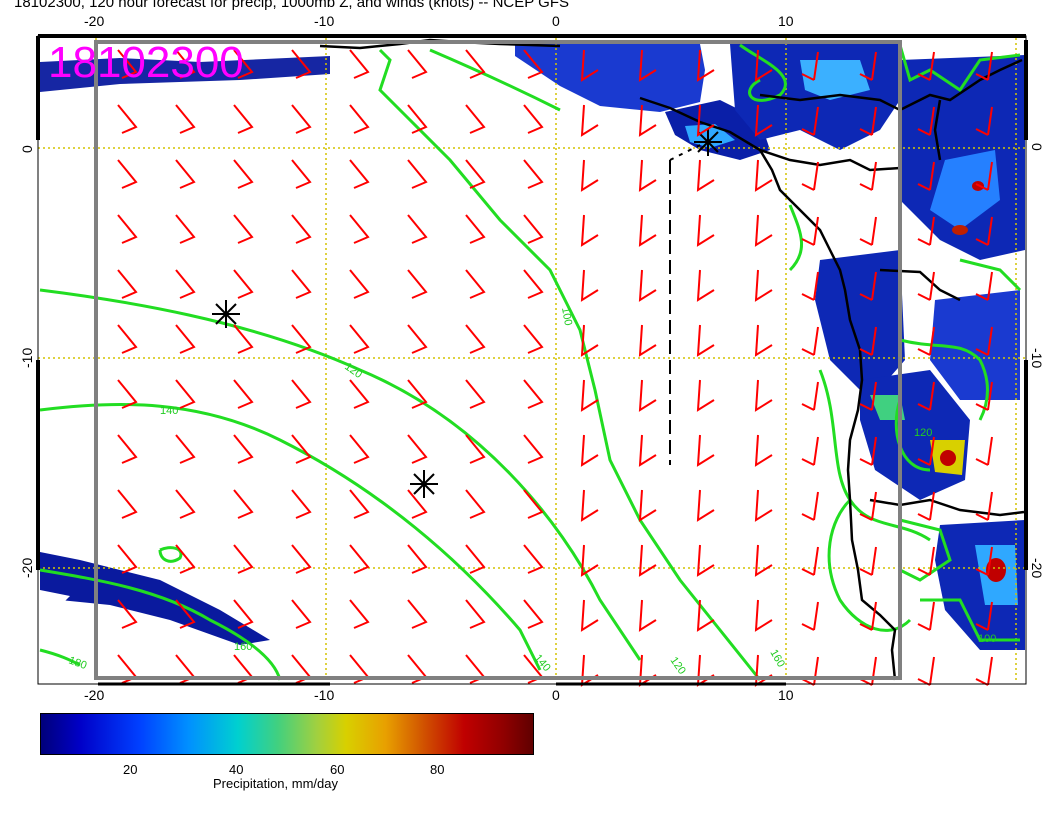 This screenshot has width=1056, height=816. What do you see at coordinates (439, 695) in the screenshot?
I see `bottom-lon-ticks: -20 -10 0 10` at bounding box center [439, 695].